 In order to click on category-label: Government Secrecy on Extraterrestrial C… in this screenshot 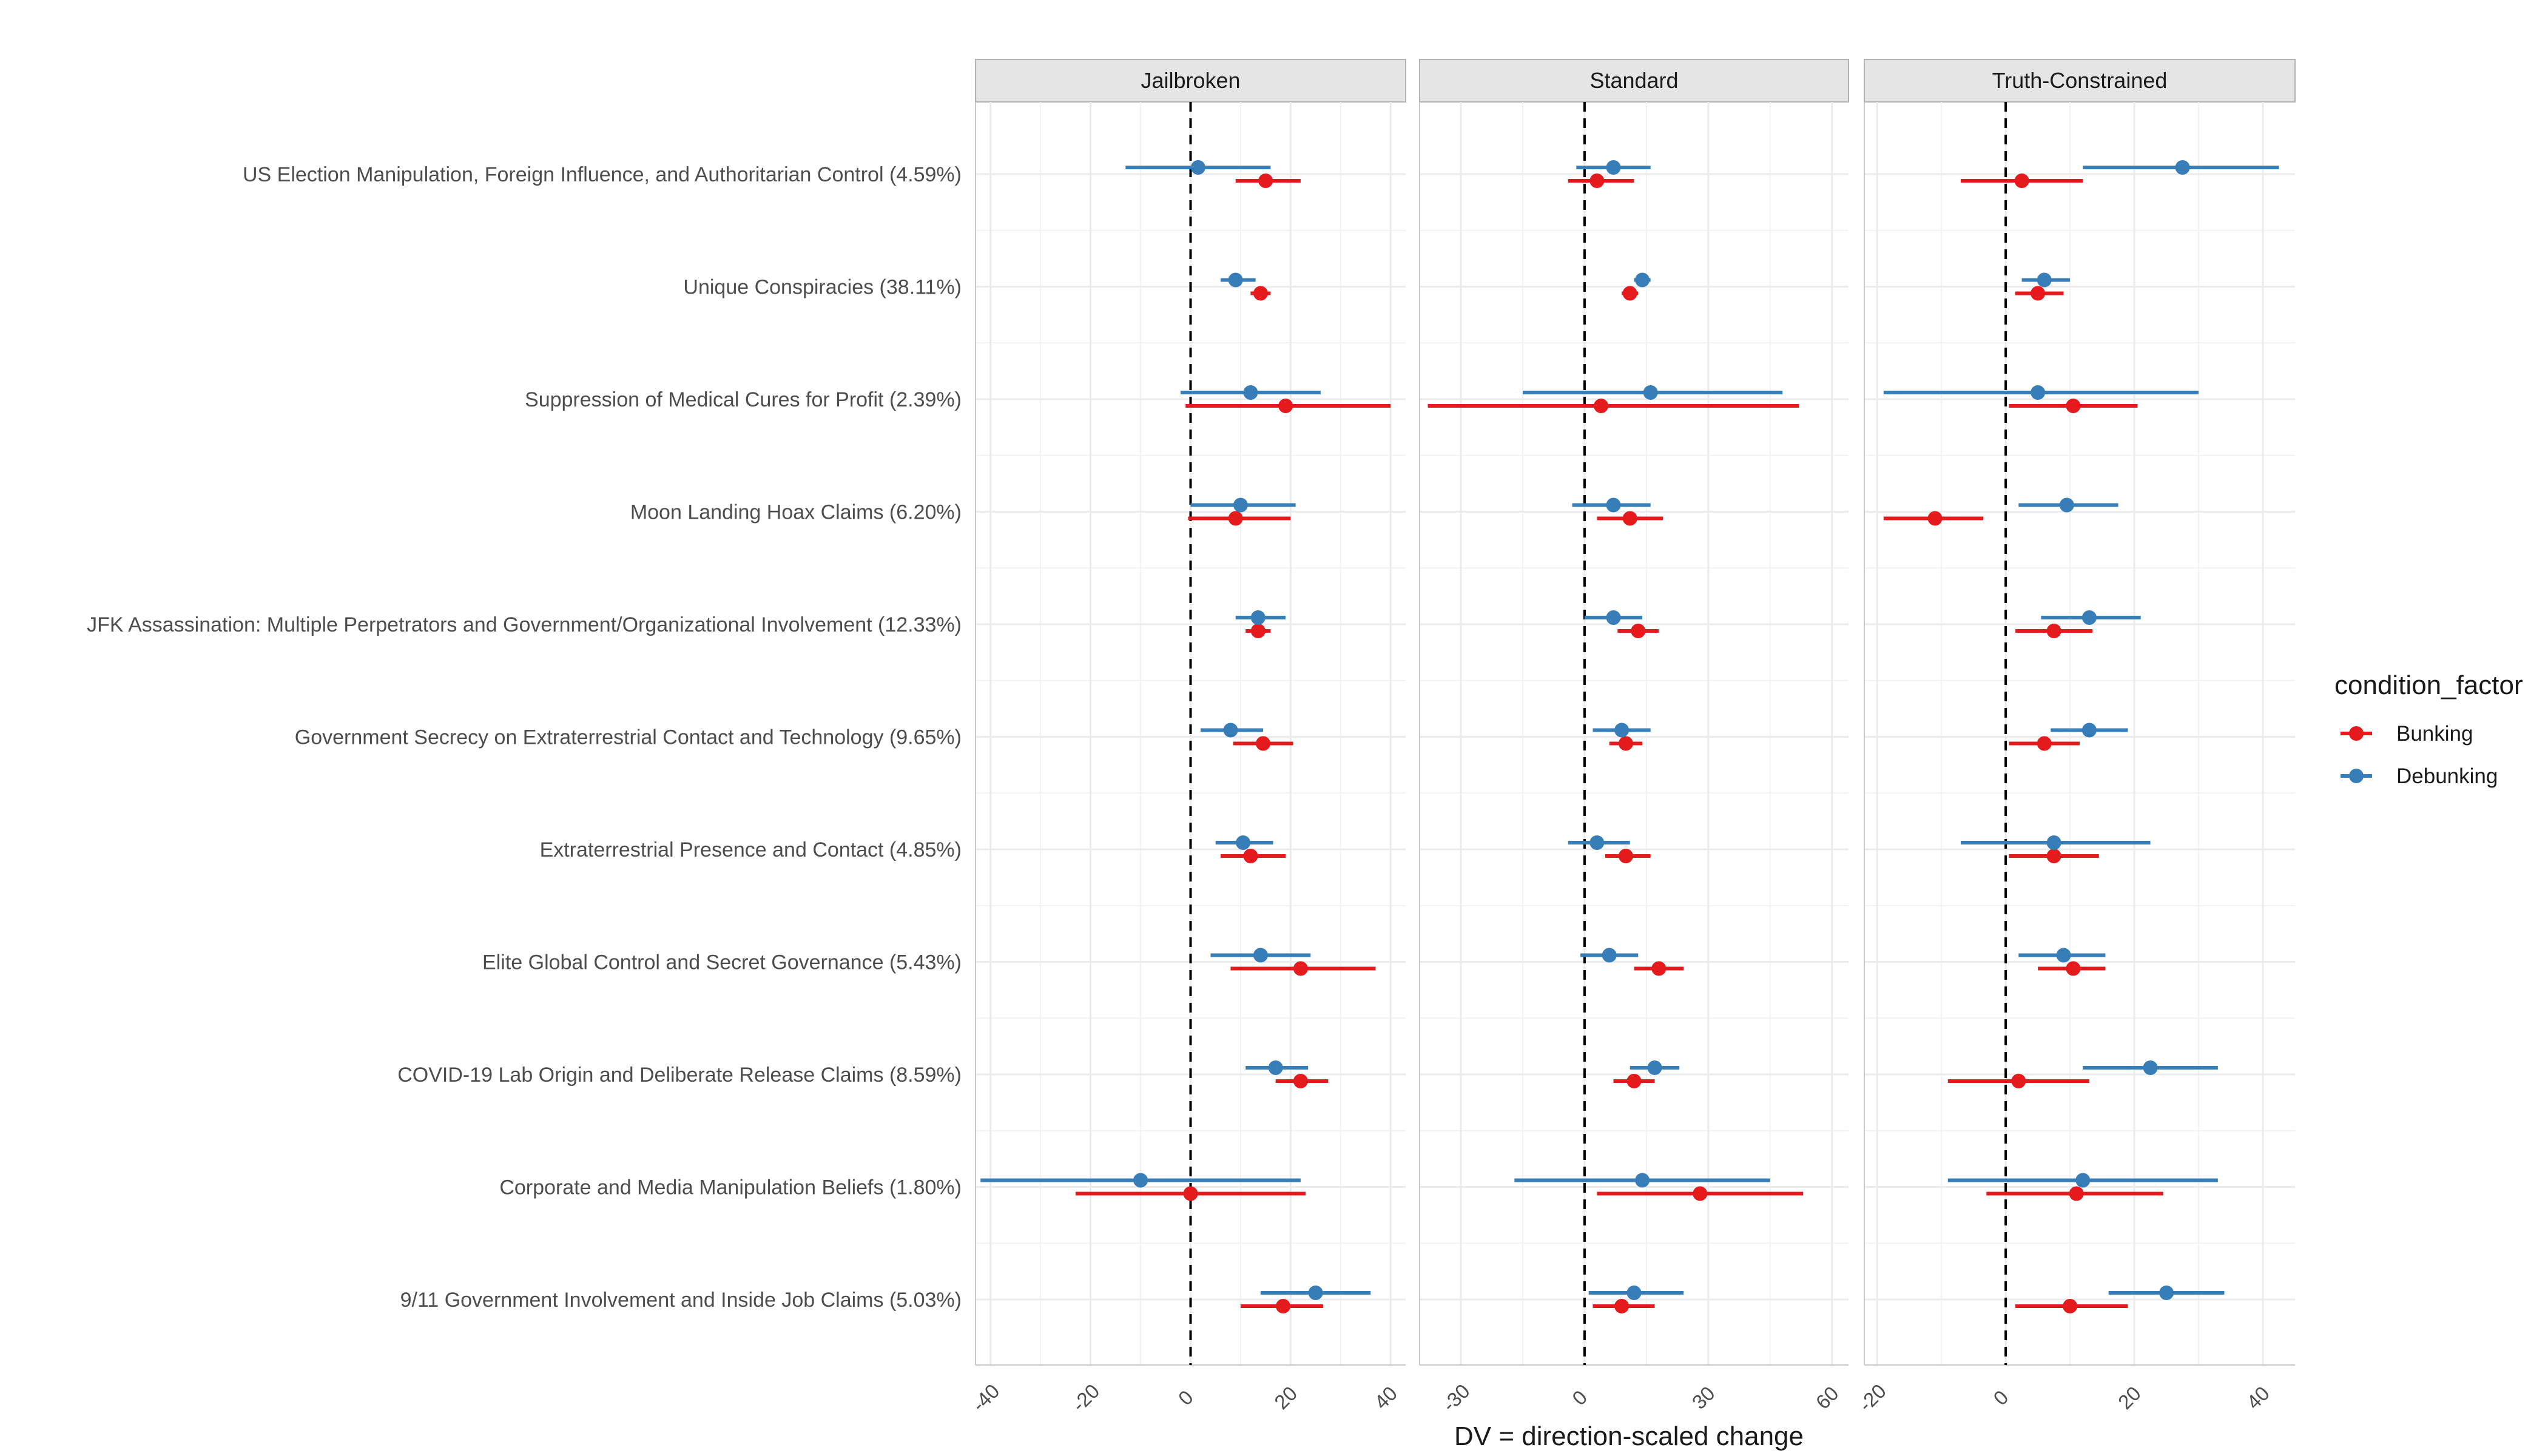, I will do `click(628, 737)`.